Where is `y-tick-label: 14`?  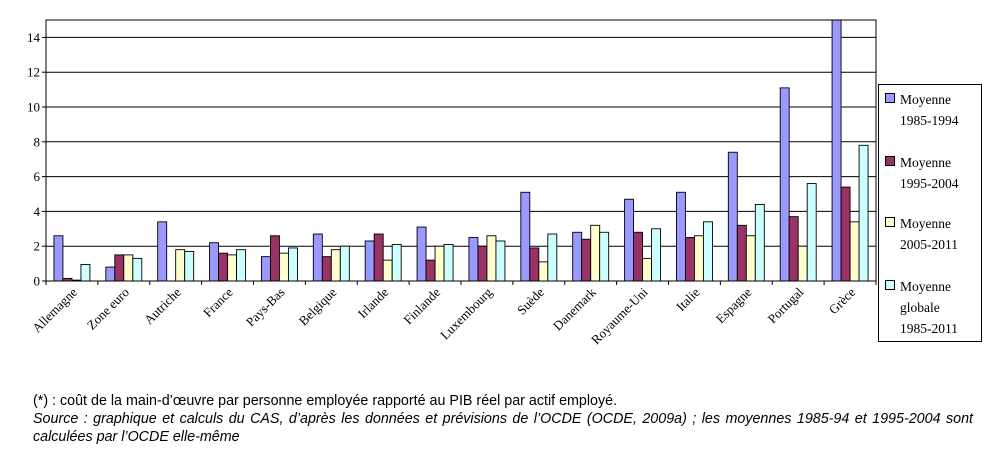
y-tick-label: 14 is located at coordinates (34, 37).